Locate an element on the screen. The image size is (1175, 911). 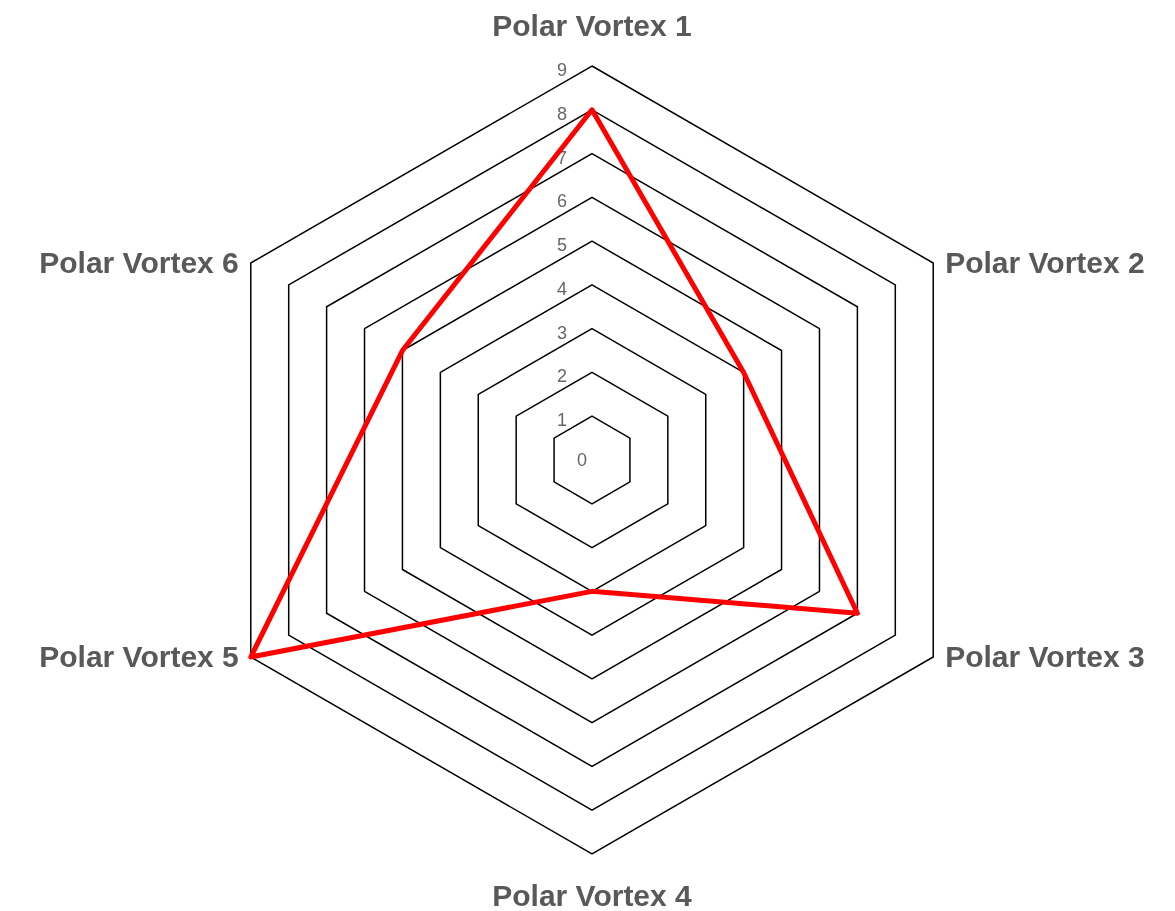
spoke-label: Polar Vortex 2 is located at coordinates (1045, 262).